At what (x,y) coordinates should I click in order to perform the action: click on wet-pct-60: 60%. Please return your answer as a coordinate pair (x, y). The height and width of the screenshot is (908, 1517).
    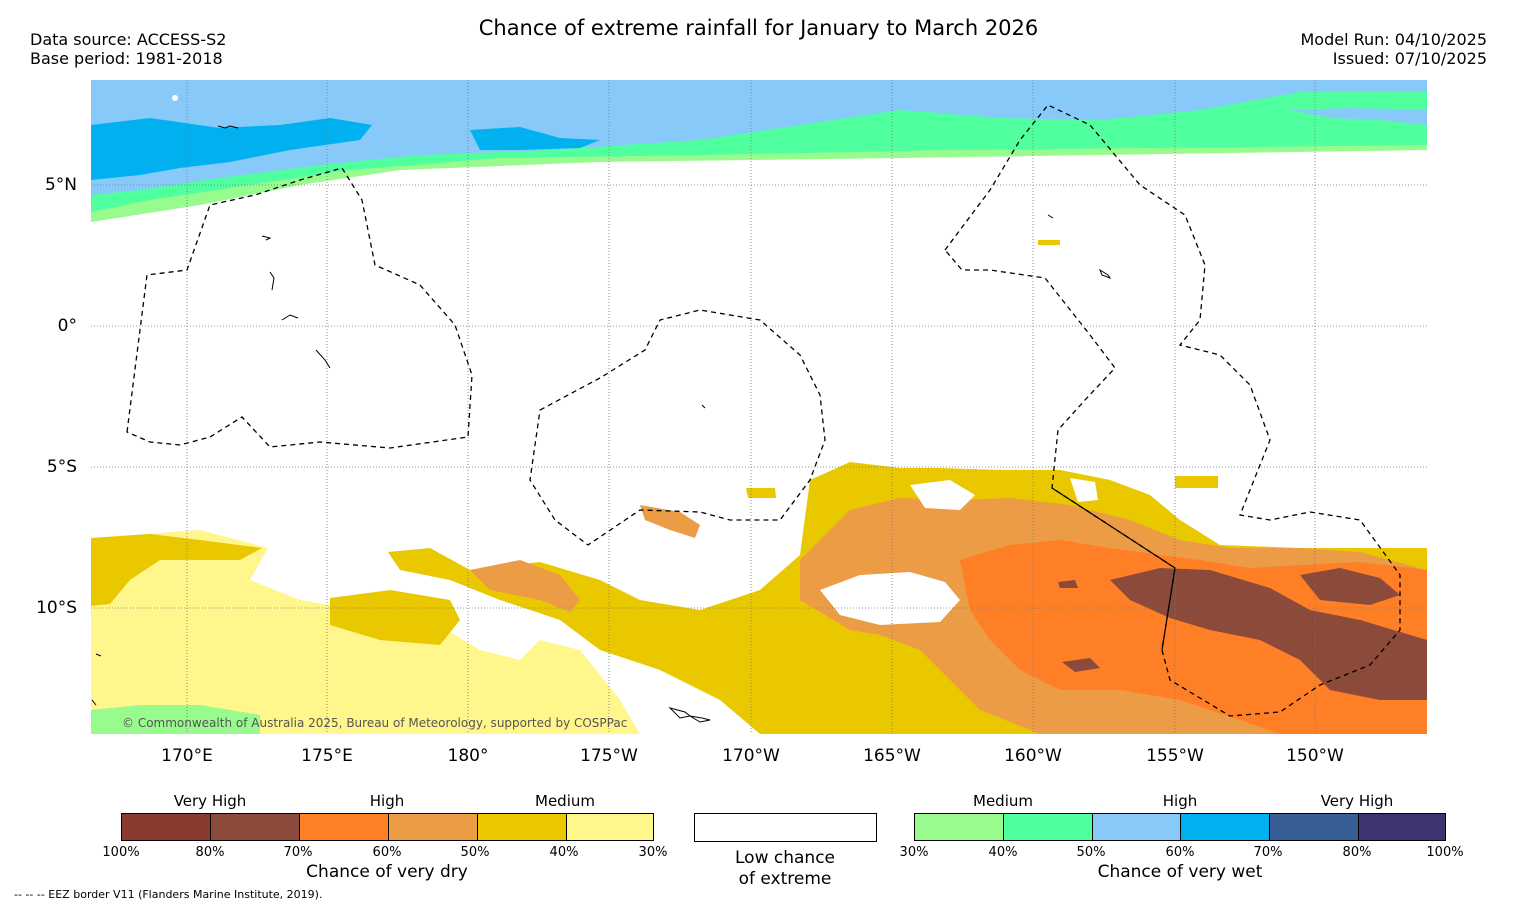
    Looking at the image, I should click on (1180, 852).